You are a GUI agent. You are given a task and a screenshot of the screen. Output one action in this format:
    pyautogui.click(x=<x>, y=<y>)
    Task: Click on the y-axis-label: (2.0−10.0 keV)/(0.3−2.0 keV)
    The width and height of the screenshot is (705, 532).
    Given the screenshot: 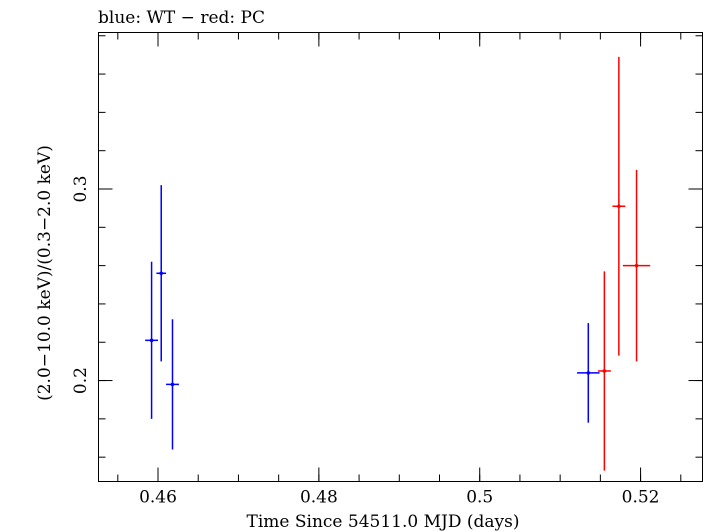 What is the action you would take?
    pyautogui.click(x=45, y=273)
    